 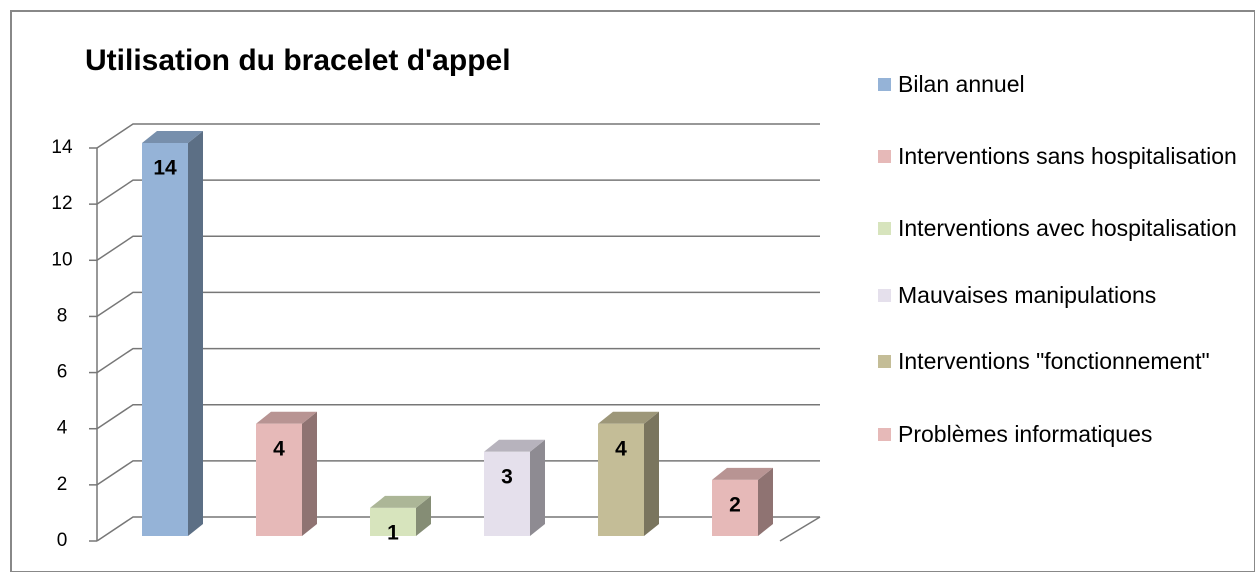 I want to click on legend-item: Interventions avec hospitalisation, so click(x=1063, y=228).